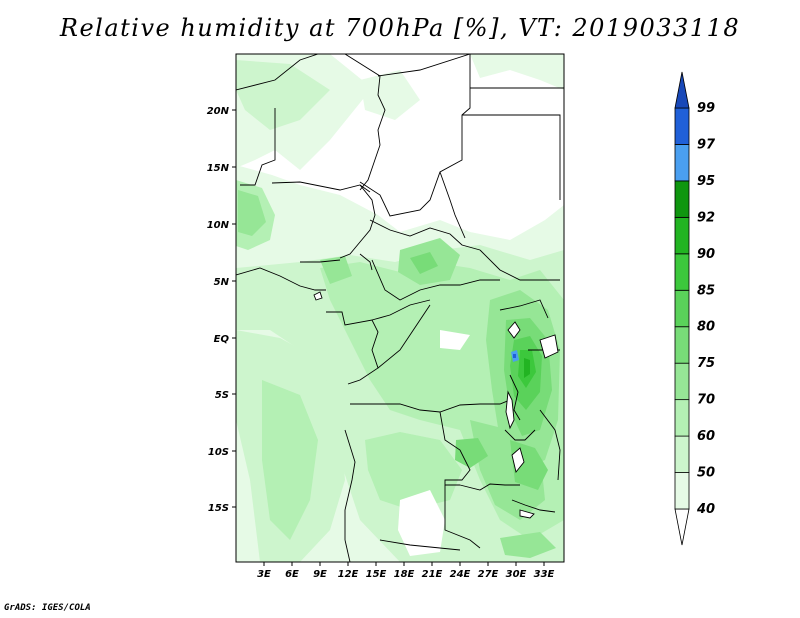 Image resolution: width=800 pixels, height=618 pixels. What do you see at coordinates (706, 327) in the screenshot?
I see `colorbar-label: 80` at bounding box center [706, 327].